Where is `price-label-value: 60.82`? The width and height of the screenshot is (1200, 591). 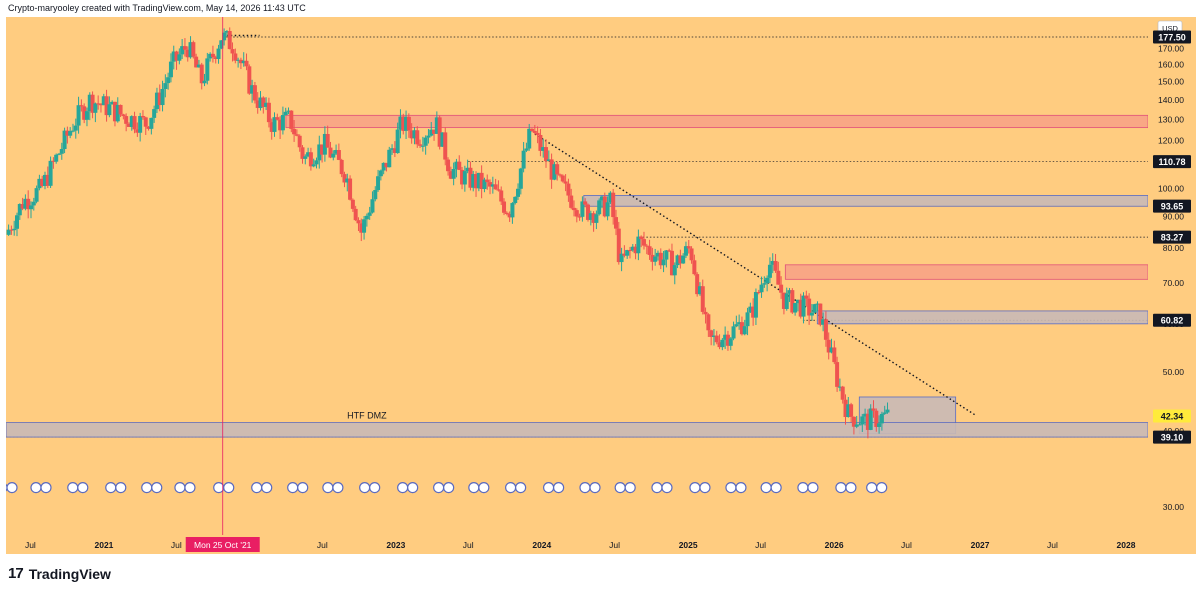
price-label-value: 60.82 is located at coordinates (1172, 321).